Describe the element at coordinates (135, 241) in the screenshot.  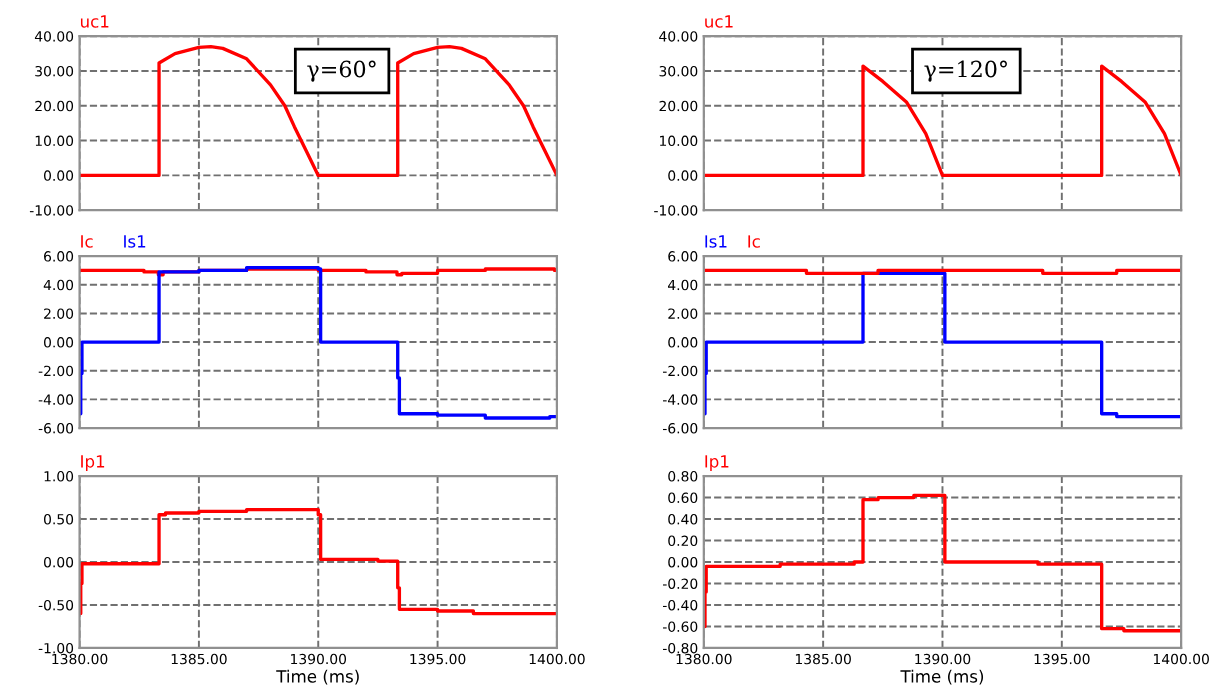
I see `series-label: Is1` at that location.